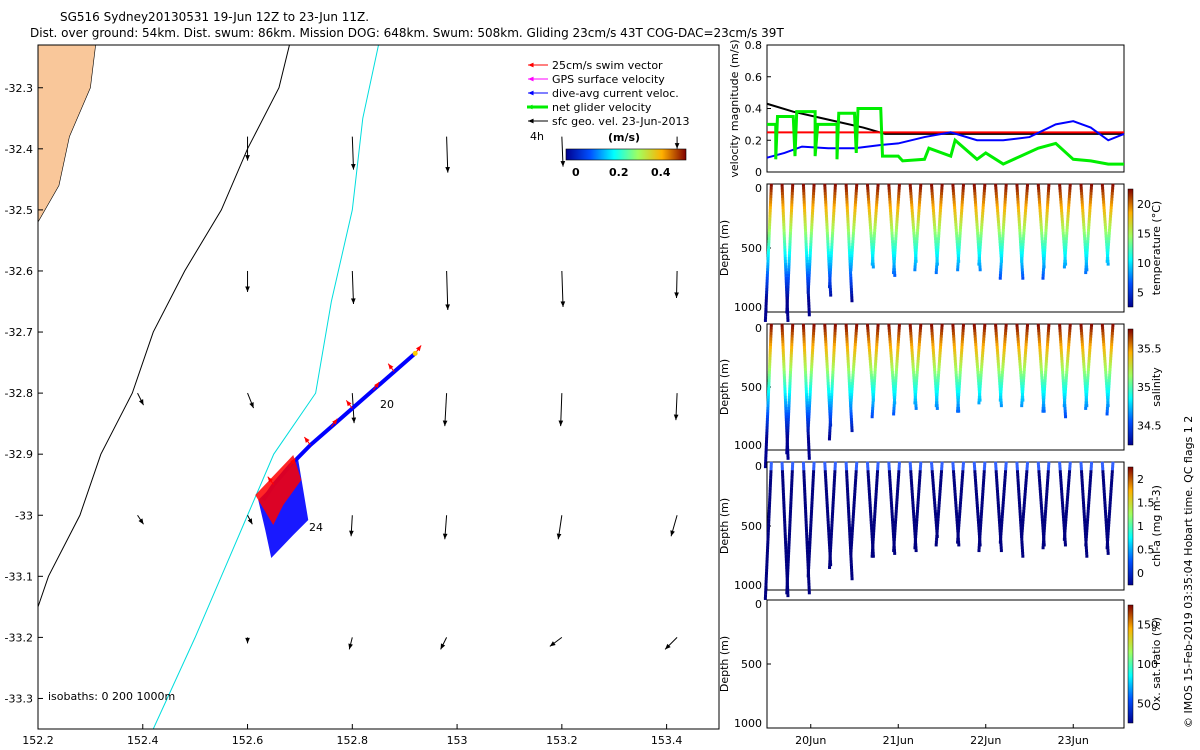  What do you see at coordinates (898, 740) in the screenshot?
I see `time-tick-label-1: 21Jun` at bounding box center [898, 740].